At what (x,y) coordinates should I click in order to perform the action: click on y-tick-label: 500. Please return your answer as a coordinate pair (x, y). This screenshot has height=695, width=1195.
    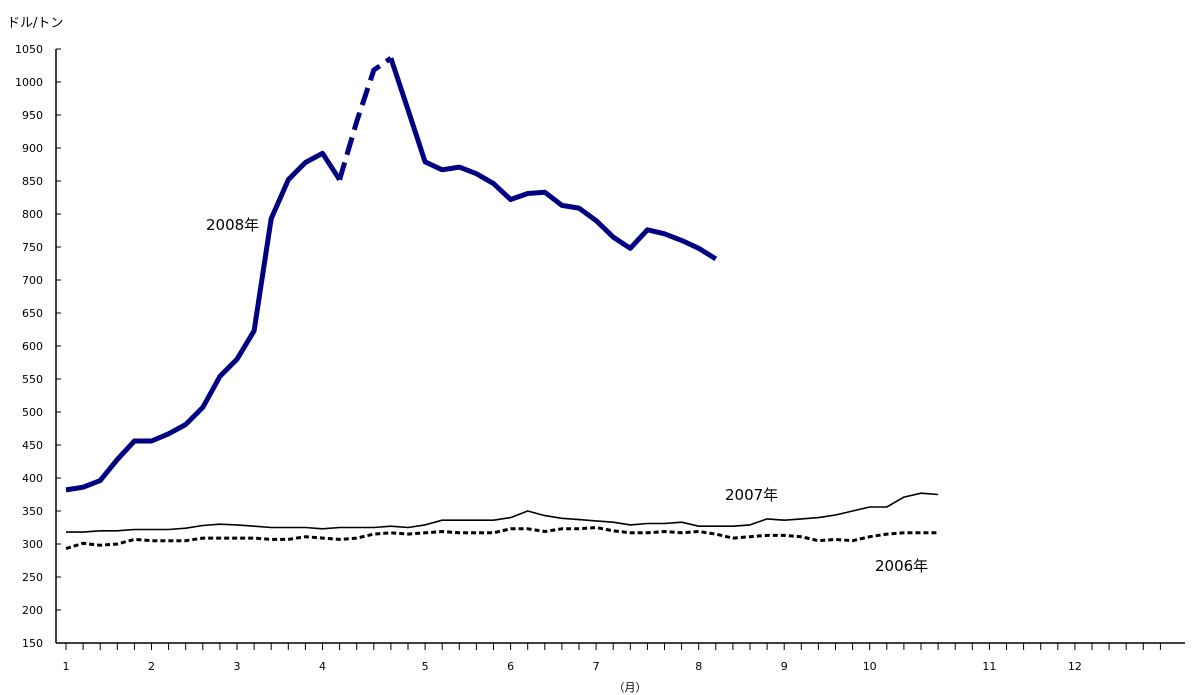
    Looking at the image, I should click on (32, 412).